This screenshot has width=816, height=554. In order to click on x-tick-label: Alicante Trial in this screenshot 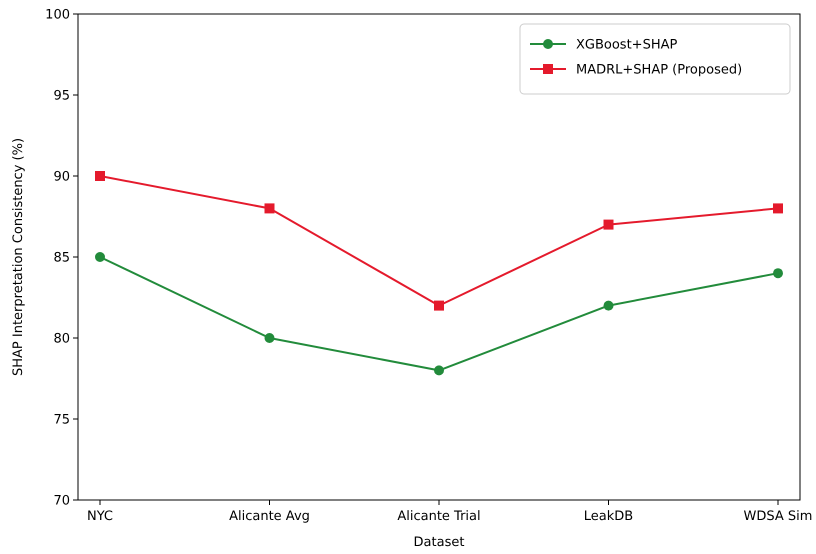, I will do `click(439, 516)`.